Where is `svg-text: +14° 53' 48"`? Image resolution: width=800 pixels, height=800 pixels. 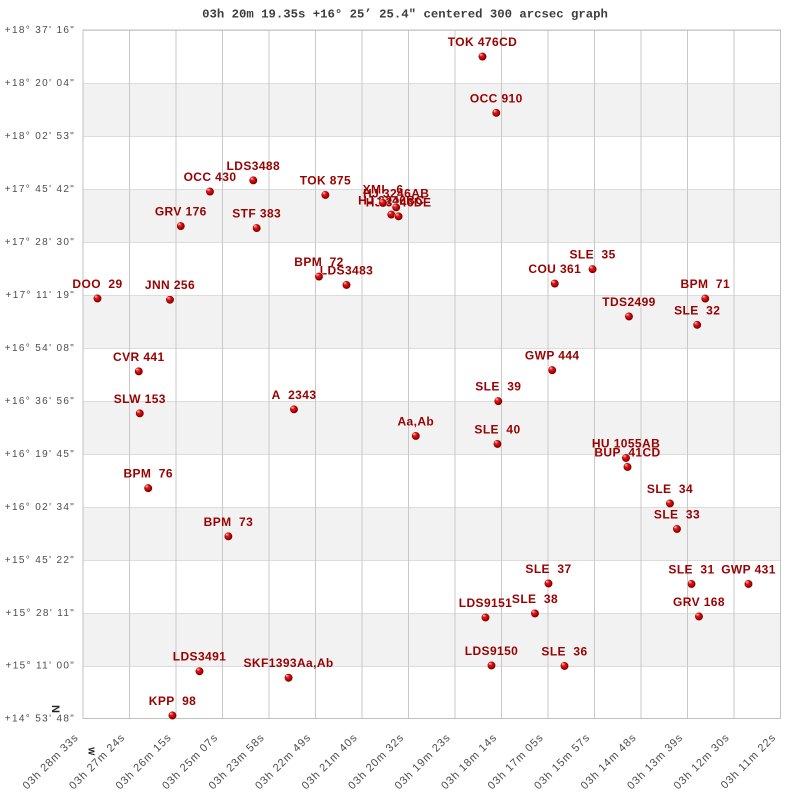
svg-text: +14° 53' 48" is located at coordinates (40, 719).